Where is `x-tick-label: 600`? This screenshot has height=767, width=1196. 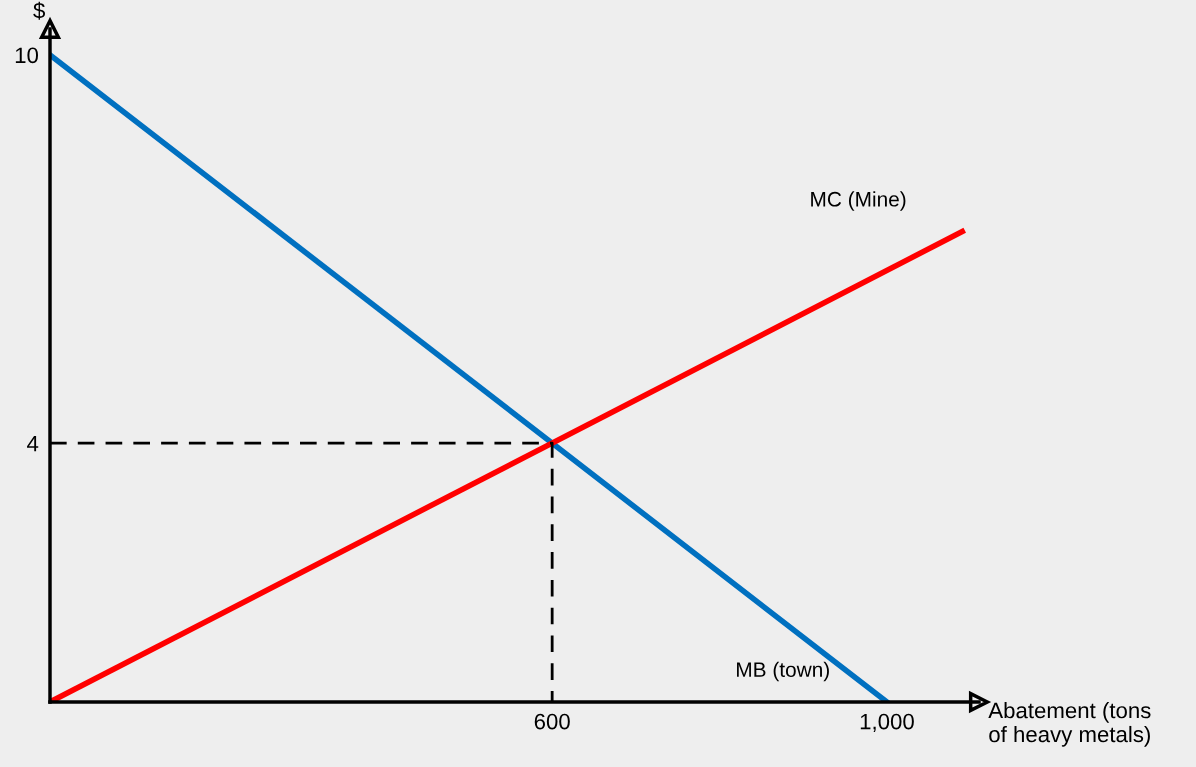
x-tick-label: 600 is located at coordinates (552, 721).